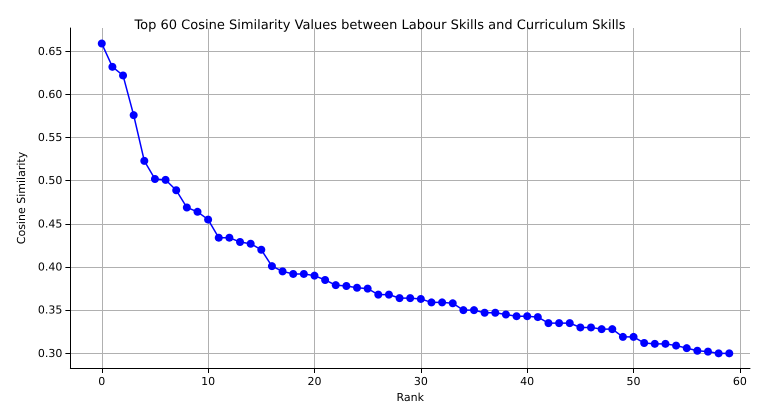 This screenshot has height=417, width=760. What do you see at coordinates (50, 353) in the screenshot?
I see `y-tick-label: 0.30` at bounding box center [50, 353].